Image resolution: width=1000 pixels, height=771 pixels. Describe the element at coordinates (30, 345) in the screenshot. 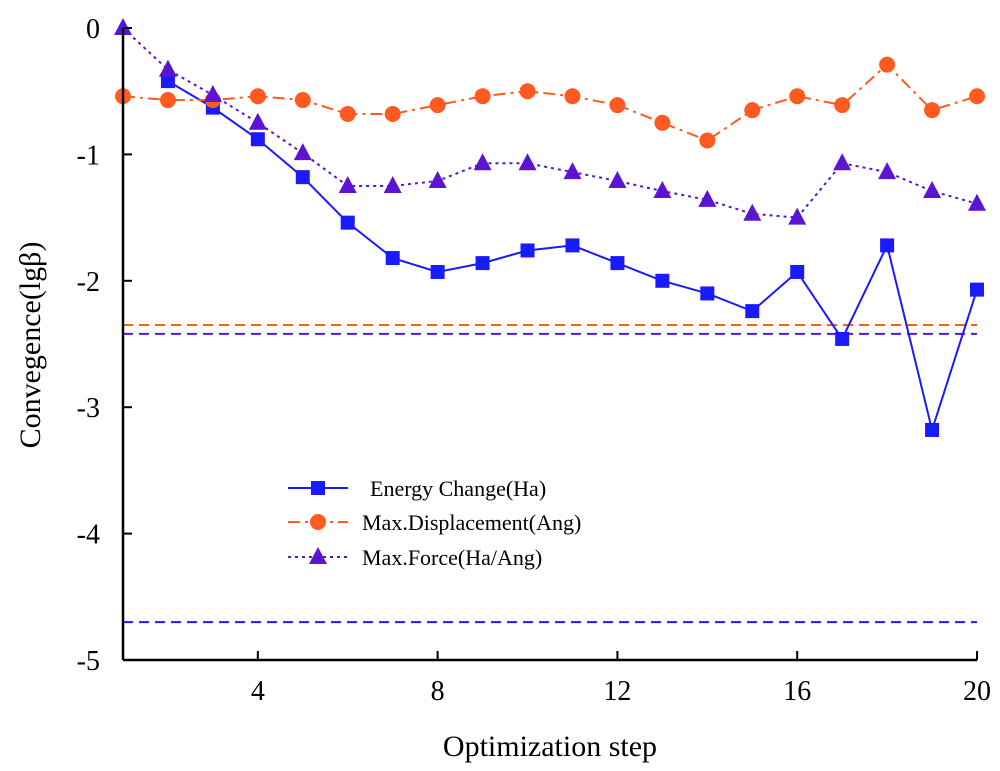

I see `y-axis-title: Convegence(lgβ)` at that location.